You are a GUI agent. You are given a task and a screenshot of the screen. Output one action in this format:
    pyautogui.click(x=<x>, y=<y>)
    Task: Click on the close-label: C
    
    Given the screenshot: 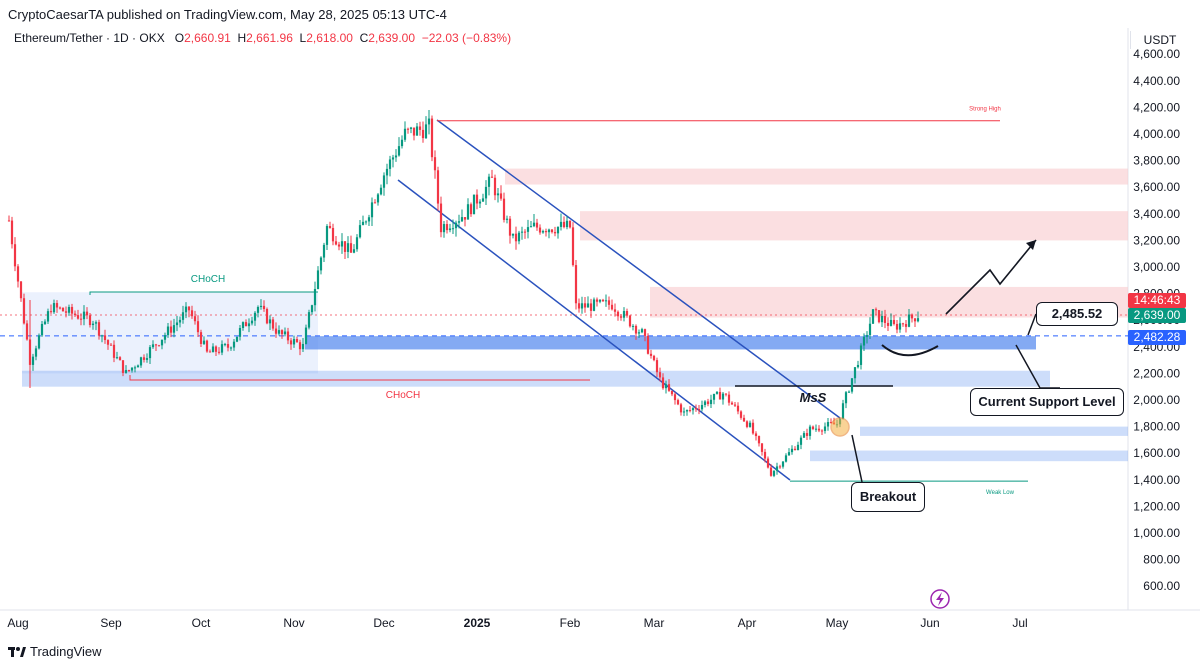 What is the action you would take?
    pyautogui.click(x=364, y=38)
    